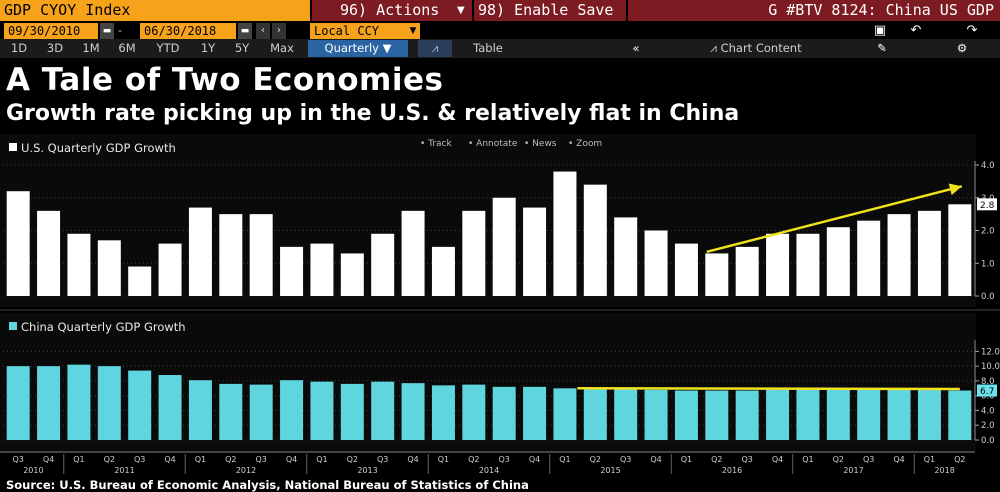 The width and height of the screenshot is (1000, 492). I want to click on arrow-left-icon: ‹, so click(263, 31).